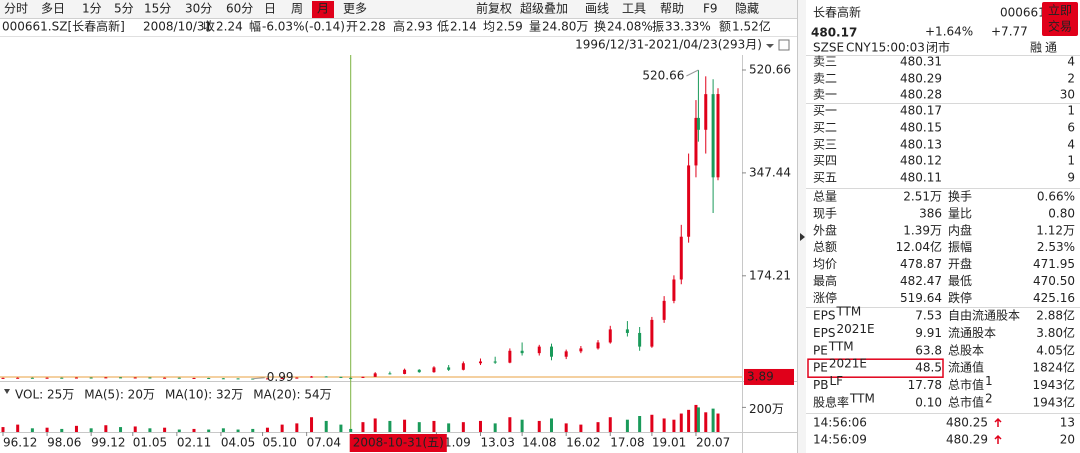  I want to click on period-tab: 更多, so click(355, 9).